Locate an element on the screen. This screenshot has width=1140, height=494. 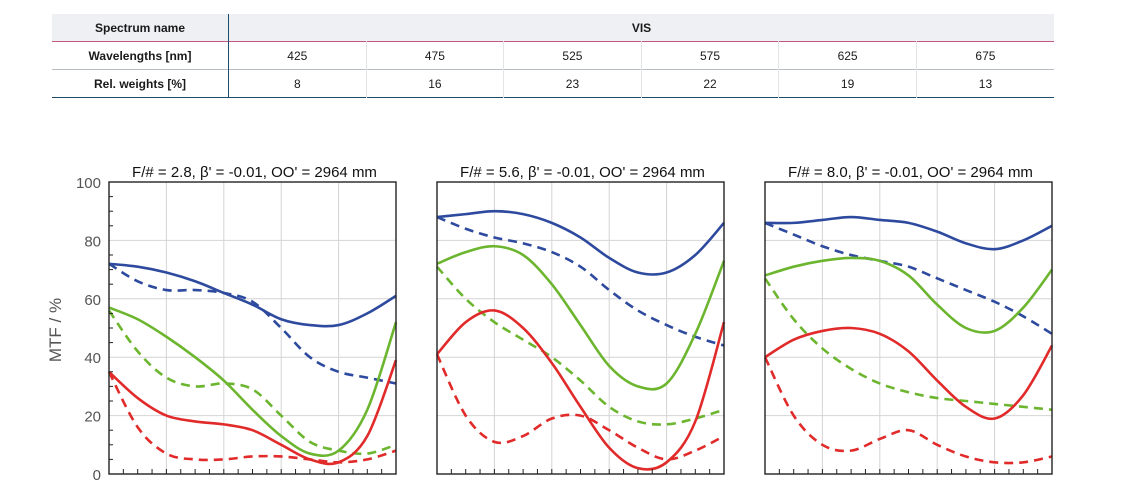
table-cell: 16 is located at coordinates (435, 83).